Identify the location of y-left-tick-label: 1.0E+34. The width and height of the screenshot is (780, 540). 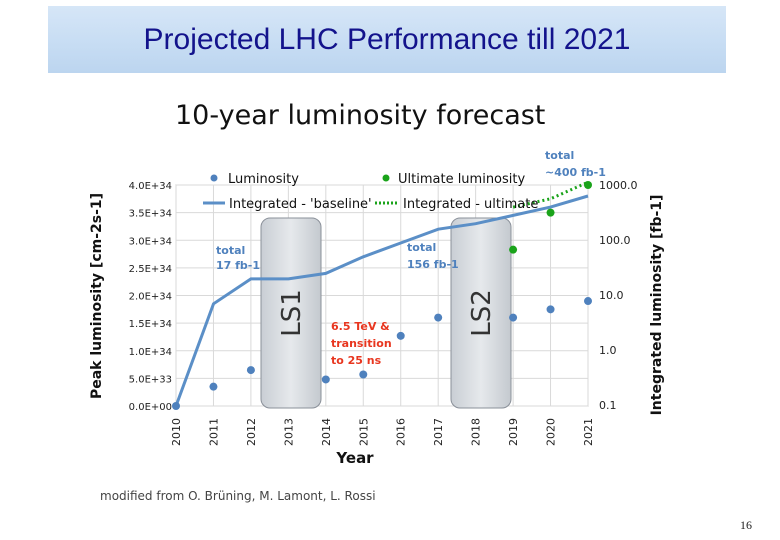
(150, 352).